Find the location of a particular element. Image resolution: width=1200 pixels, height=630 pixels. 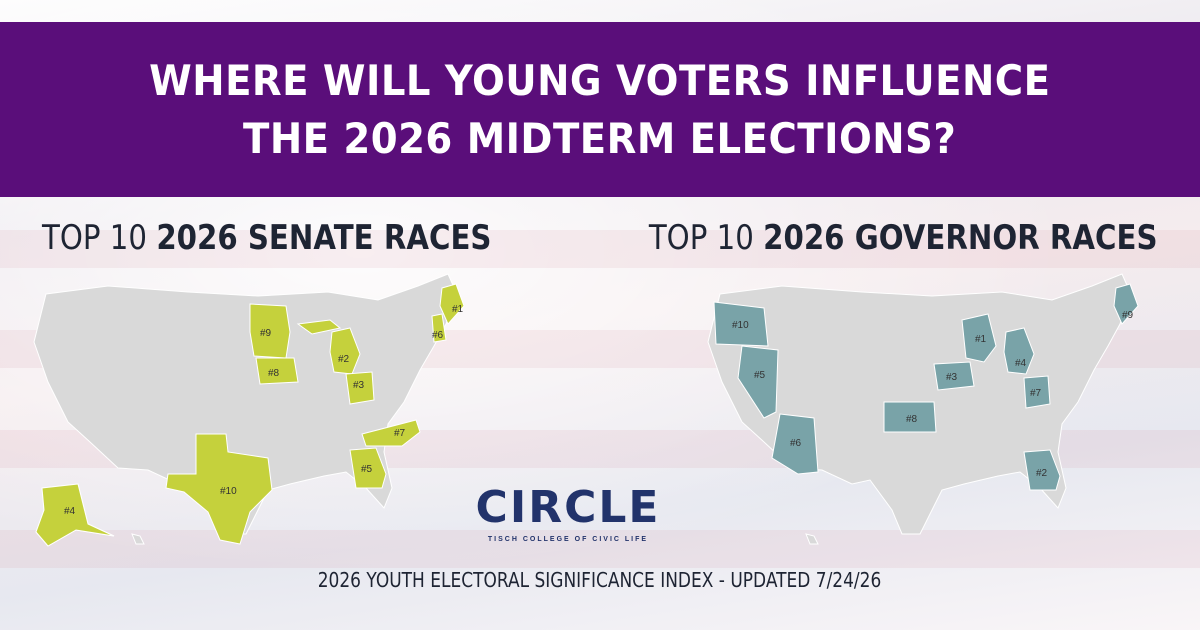

governor-rank-label: #2 is located at coordinates (1042, 473).